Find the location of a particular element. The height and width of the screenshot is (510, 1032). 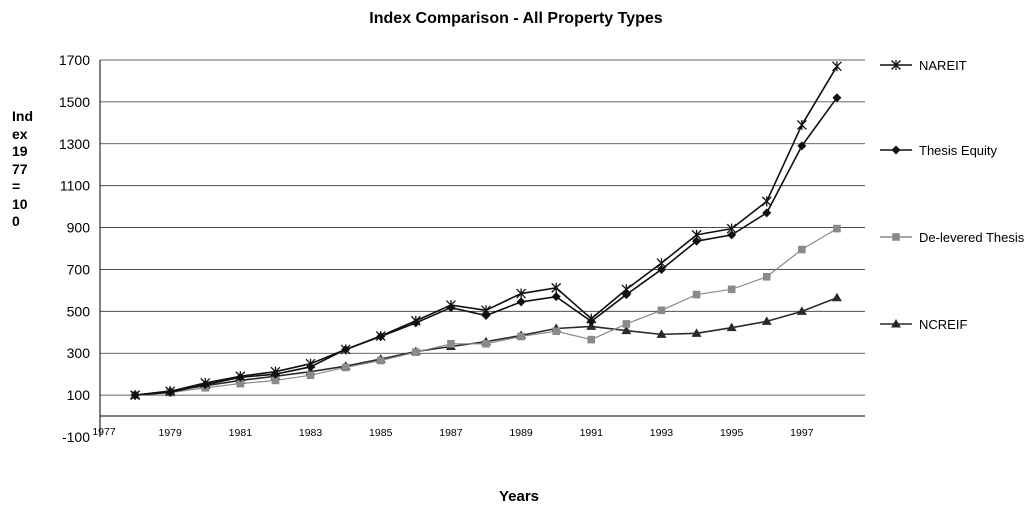

y-tick-label: -100 is located at coordinates (76, 437).